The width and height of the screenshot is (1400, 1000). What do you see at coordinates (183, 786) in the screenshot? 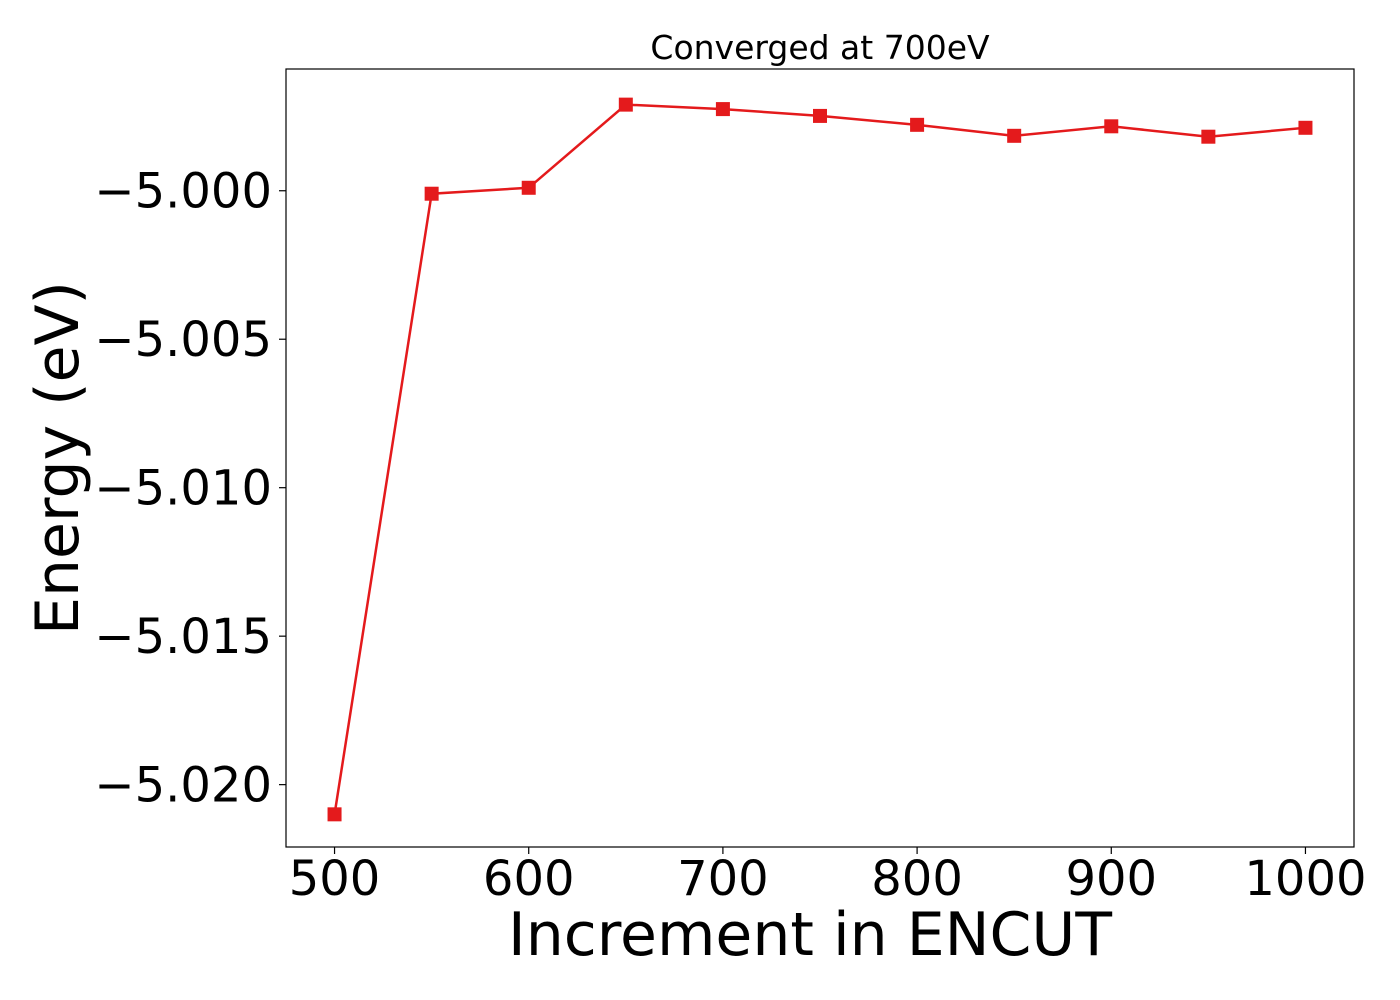
I see `y-tick-label: −5.020` at bounding box center [183, 786].